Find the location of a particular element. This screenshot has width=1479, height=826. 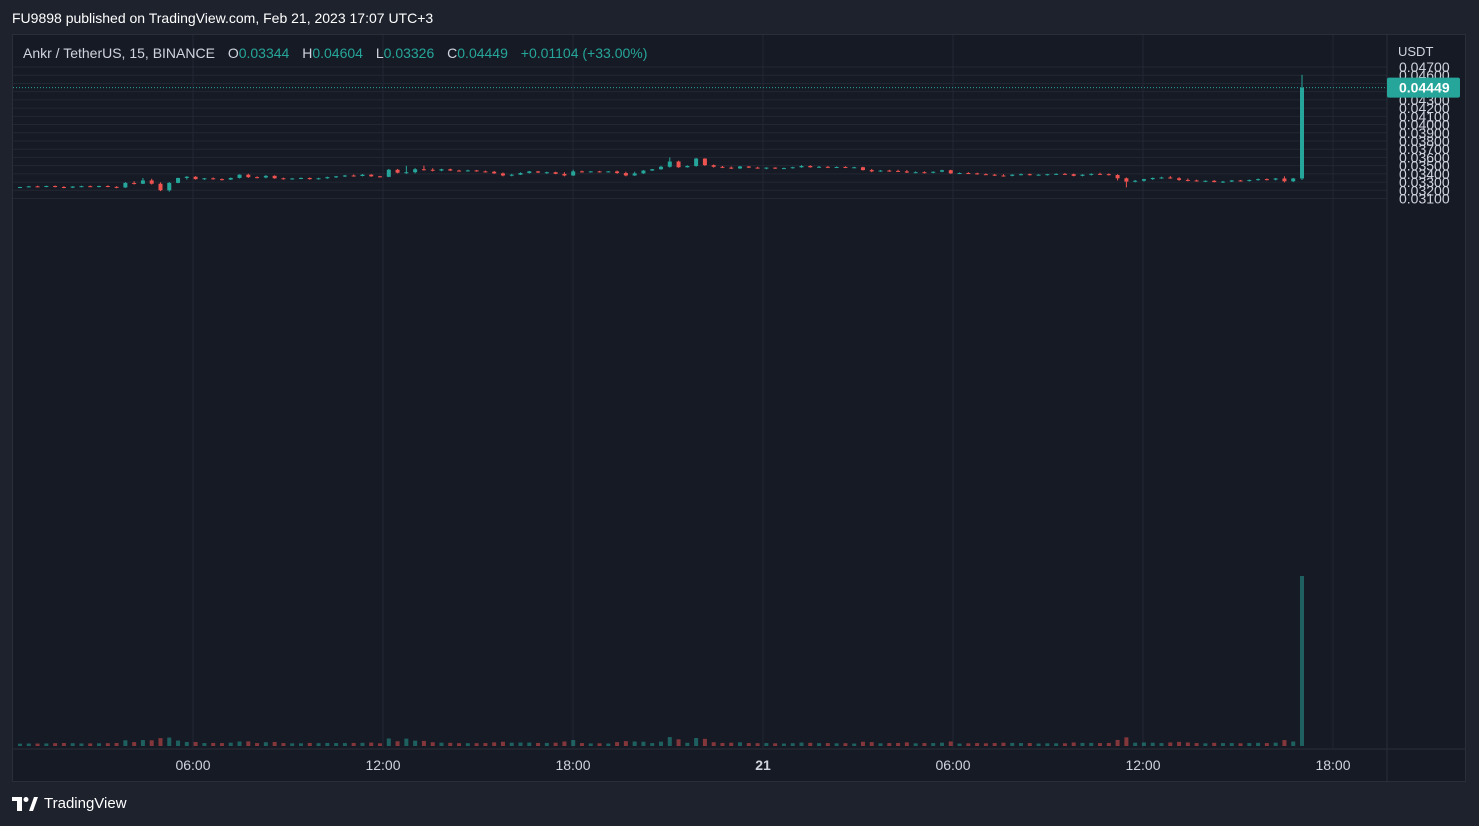

tradingview-logo: TradingView is located at coordinates (69, 803).